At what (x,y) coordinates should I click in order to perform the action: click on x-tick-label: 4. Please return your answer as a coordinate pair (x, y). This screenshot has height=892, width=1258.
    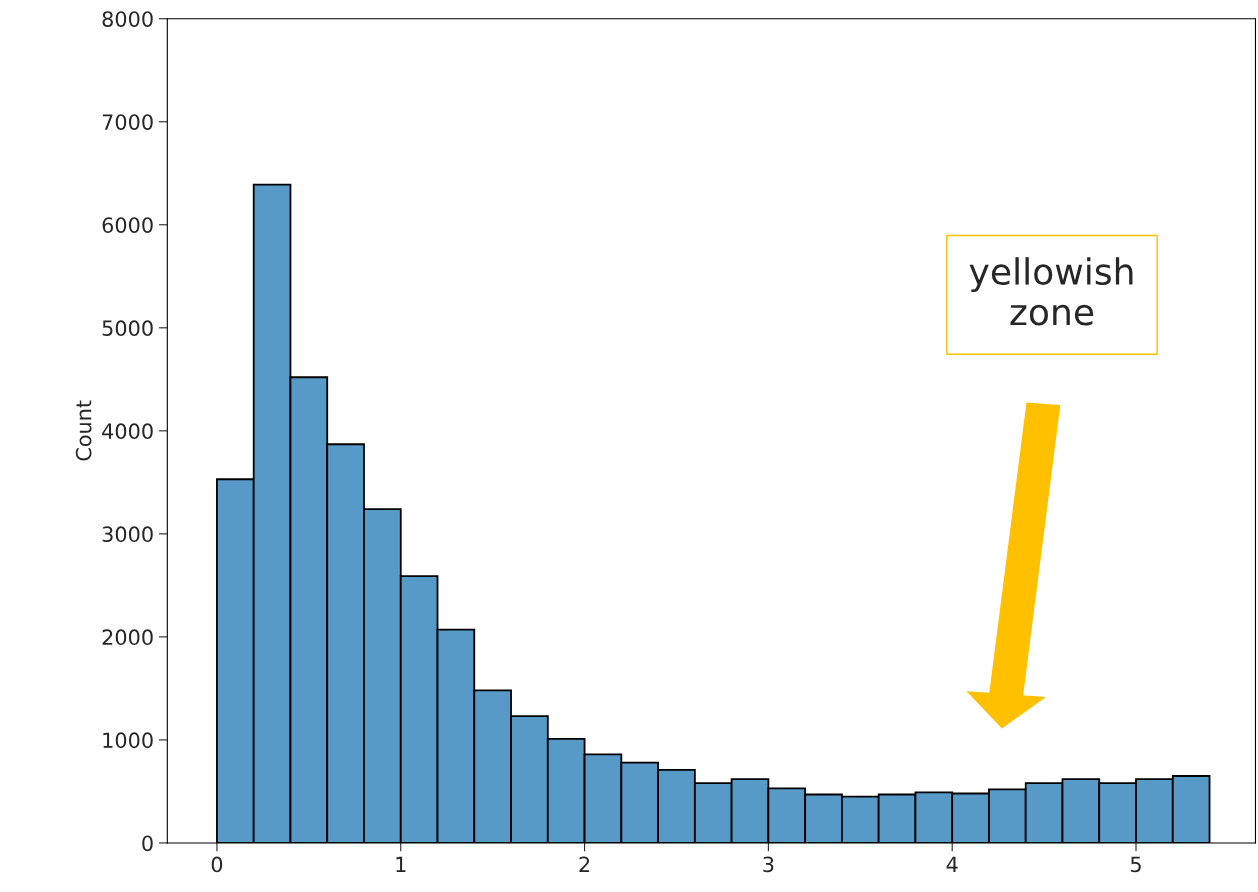
    Looking at the image, I should click on (952, 864).